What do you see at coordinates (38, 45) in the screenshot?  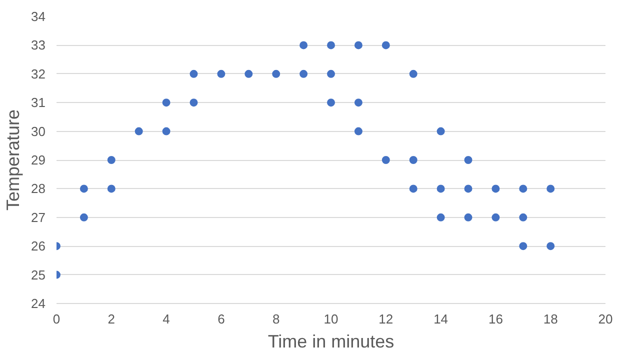 I see `y-tick-label: 33` at bounding box center [38, 45].